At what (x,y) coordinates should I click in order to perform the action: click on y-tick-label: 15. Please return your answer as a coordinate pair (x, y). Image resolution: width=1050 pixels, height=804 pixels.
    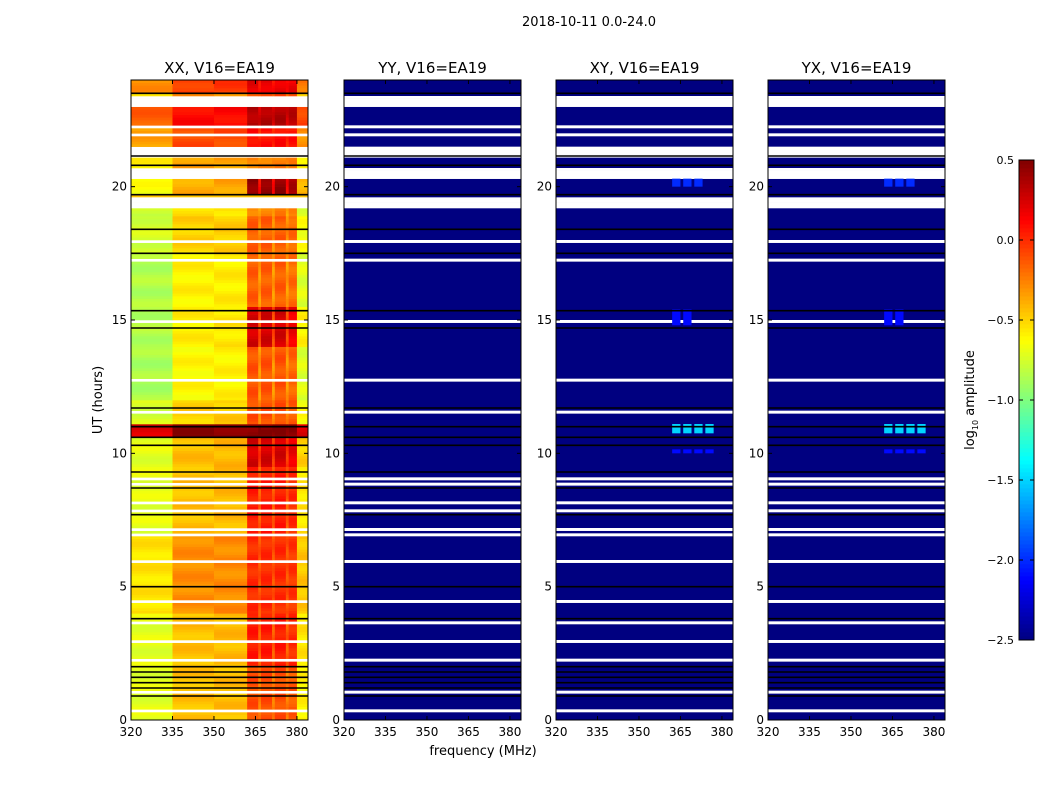
    Looking at the image, I should click on (119, 320).